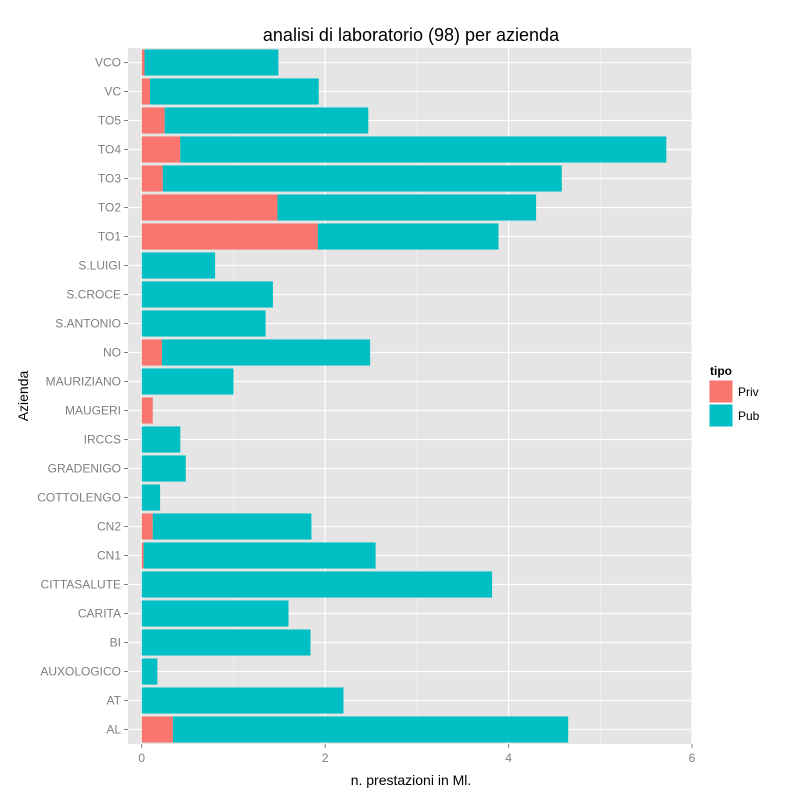 The image size is (800, 800). Describe the element at coordinates (508, 758) in the screenshot. I see `x-tick-label: 4` at that location.